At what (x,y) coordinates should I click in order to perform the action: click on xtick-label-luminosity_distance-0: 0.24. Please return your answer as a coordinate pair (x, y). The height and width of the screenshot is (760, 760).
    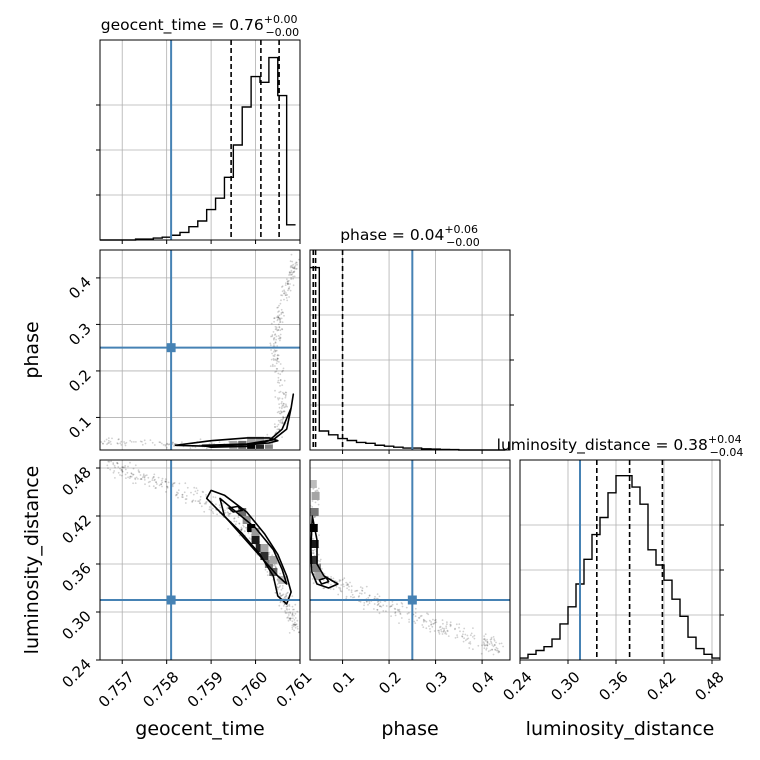
    Looking at the image, I should click on (517, 686).